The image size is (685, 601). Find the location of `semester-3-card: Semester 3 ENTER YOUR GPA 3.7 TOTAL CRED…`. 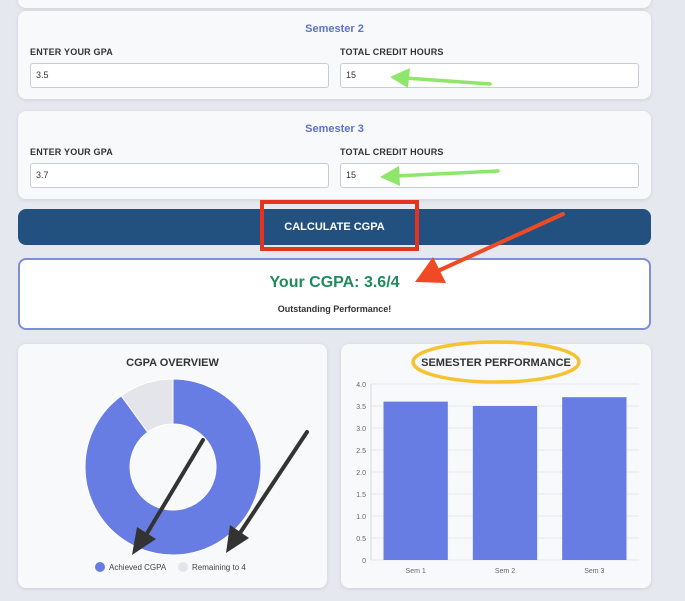

semester-3-card: Semester 3 ENTER YOUR GPA 3.7 TOTAL CRED… is located at coordinates (334, 155).